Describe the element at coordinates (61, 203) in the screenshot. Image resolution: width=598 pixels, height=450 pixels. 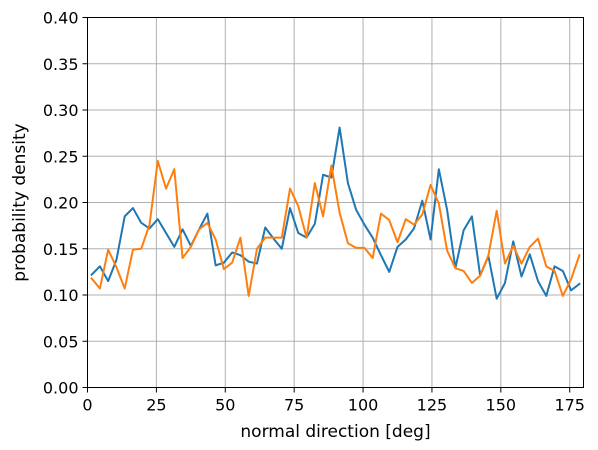
I see `y-tick-label: 0.20` at that location.